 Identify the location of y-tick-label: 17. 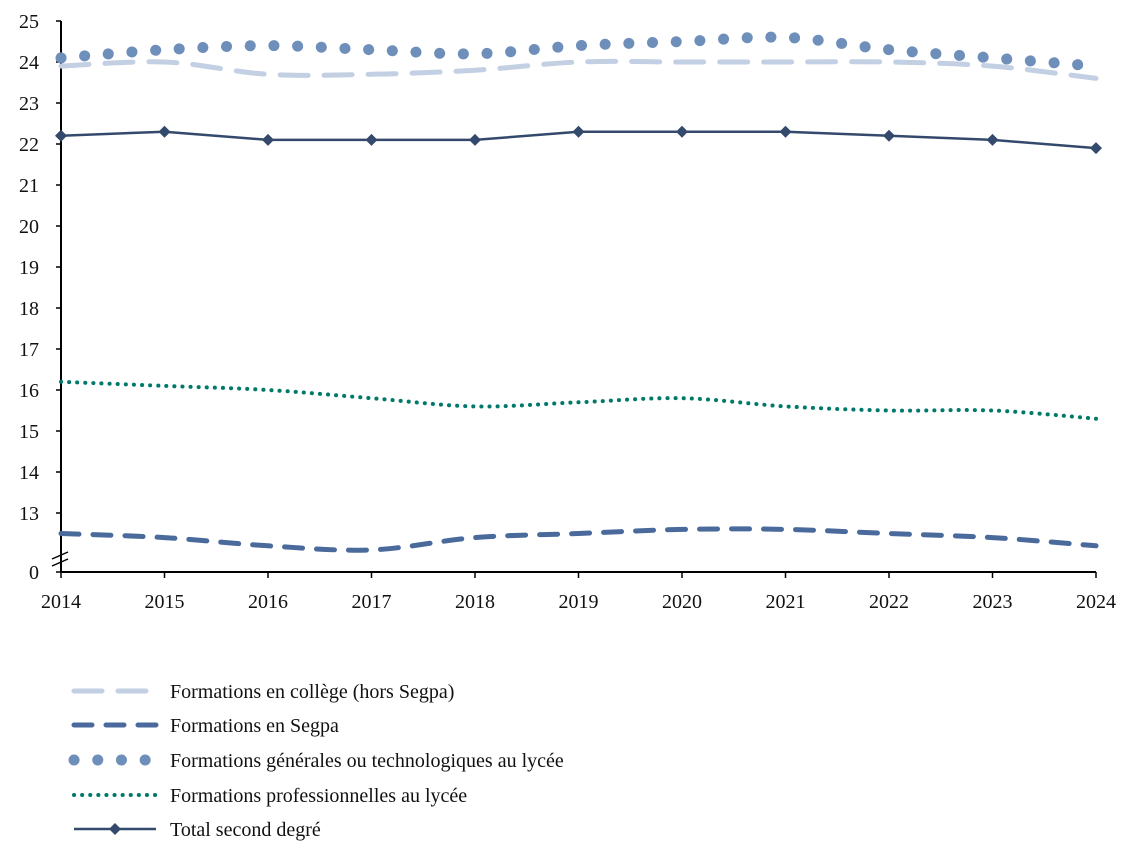
(29, 350).